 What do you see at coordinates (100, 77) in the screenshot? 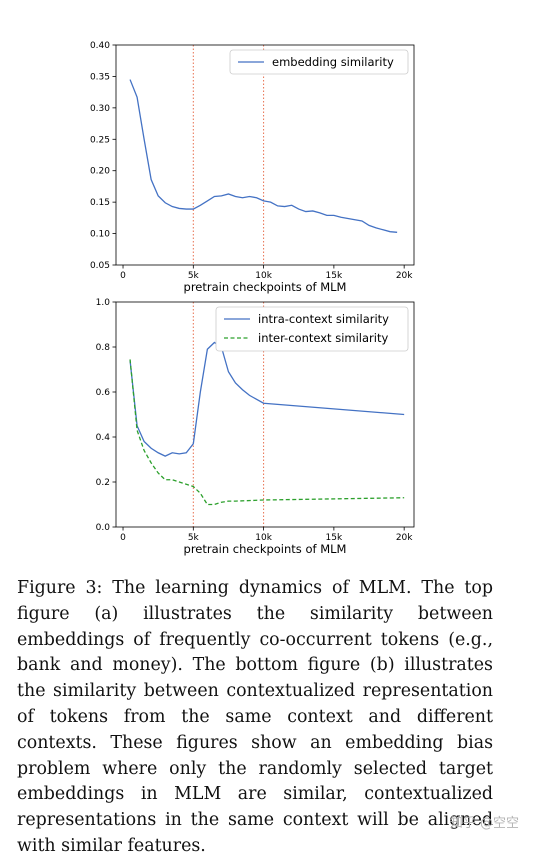
I see `y-tick-label: 0.35` at bounding box center [100, 77].